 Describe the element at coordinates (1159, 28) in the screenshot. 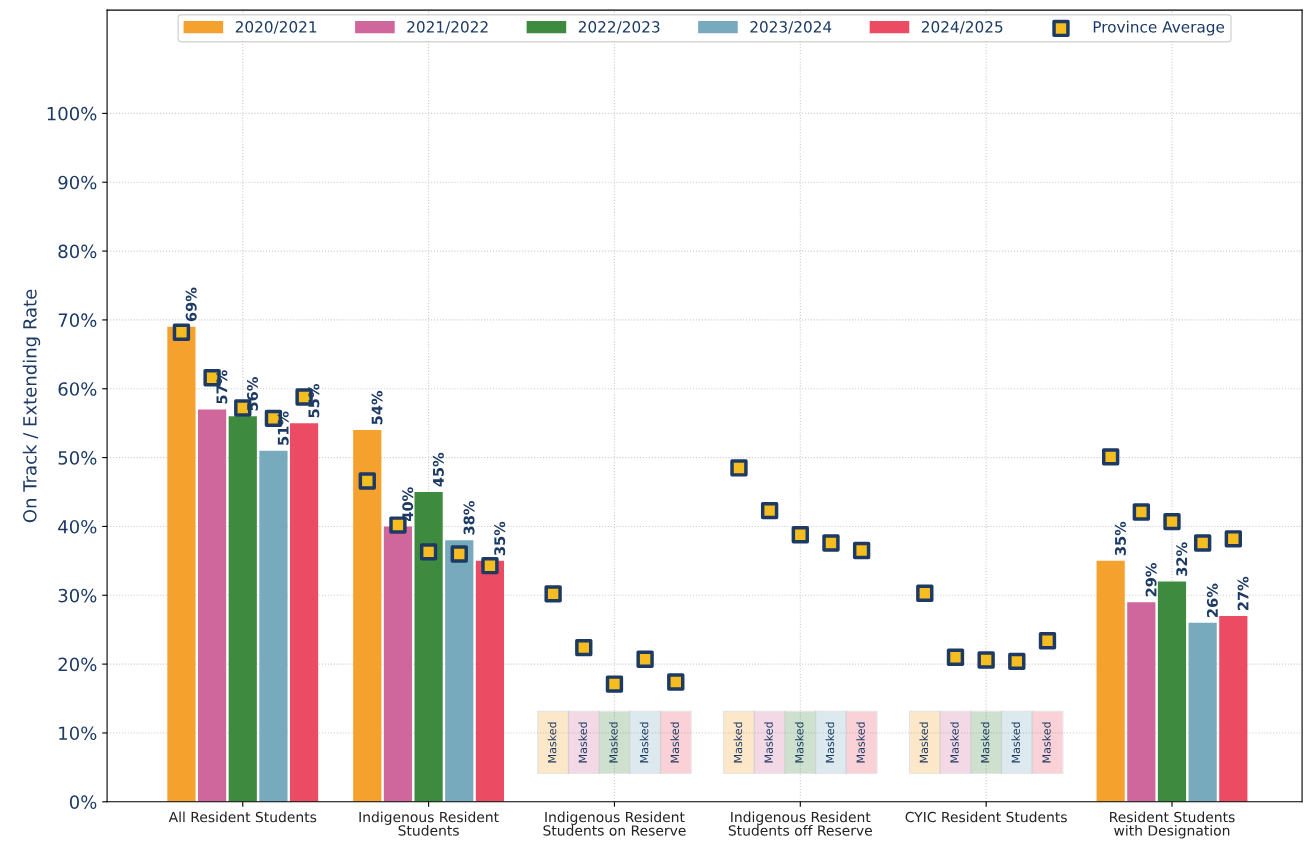

I see `legend-label: Province Average` at that location.